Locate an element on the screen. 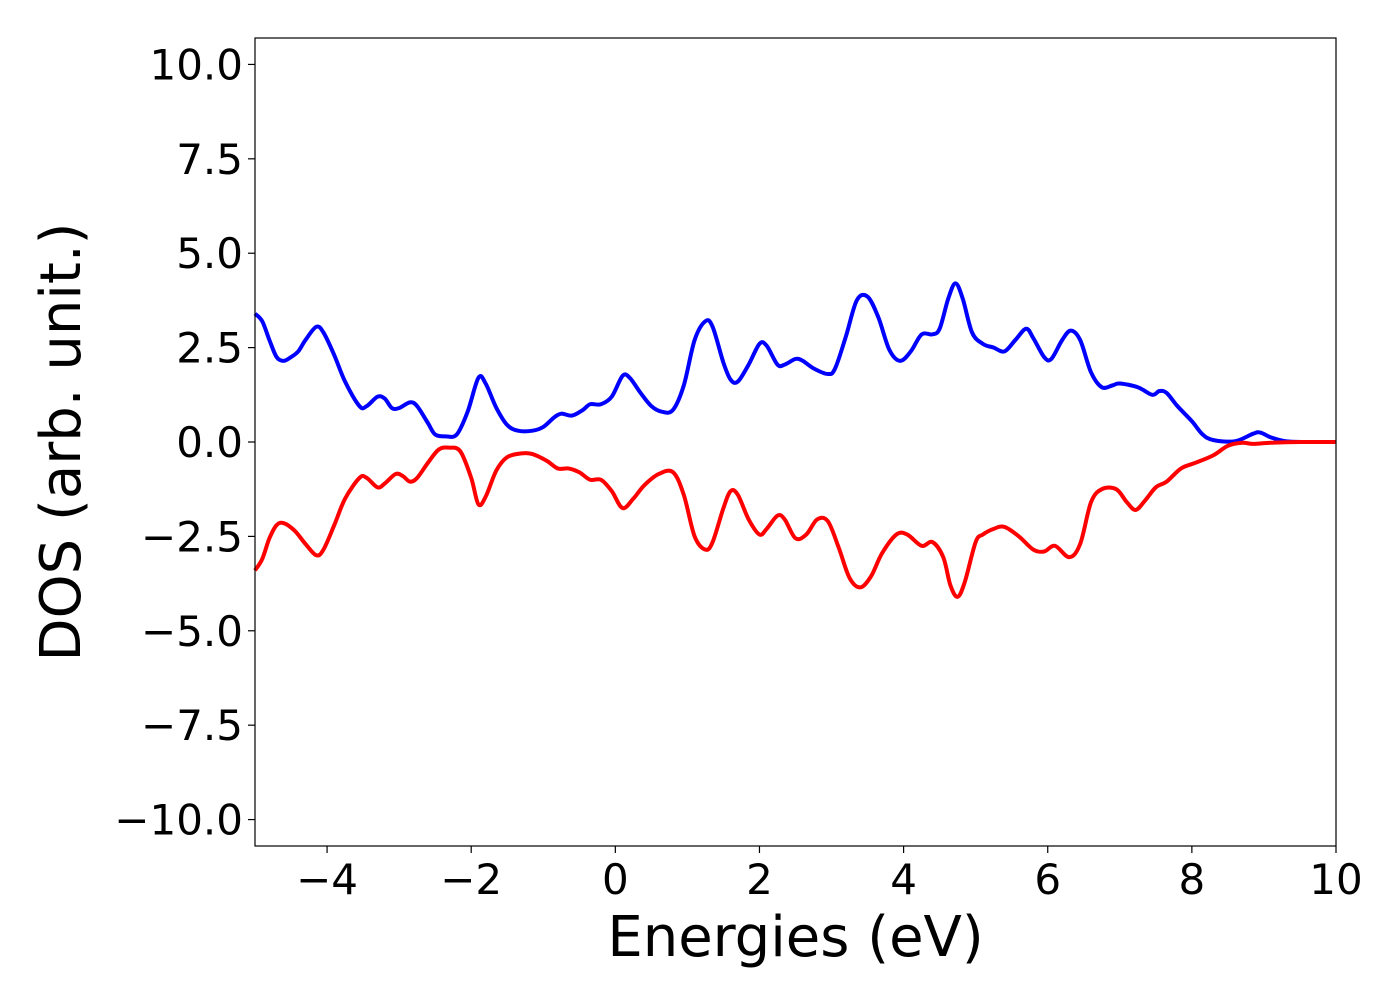  y-tick-label: −2.5 is located at coordinates (192, 536).